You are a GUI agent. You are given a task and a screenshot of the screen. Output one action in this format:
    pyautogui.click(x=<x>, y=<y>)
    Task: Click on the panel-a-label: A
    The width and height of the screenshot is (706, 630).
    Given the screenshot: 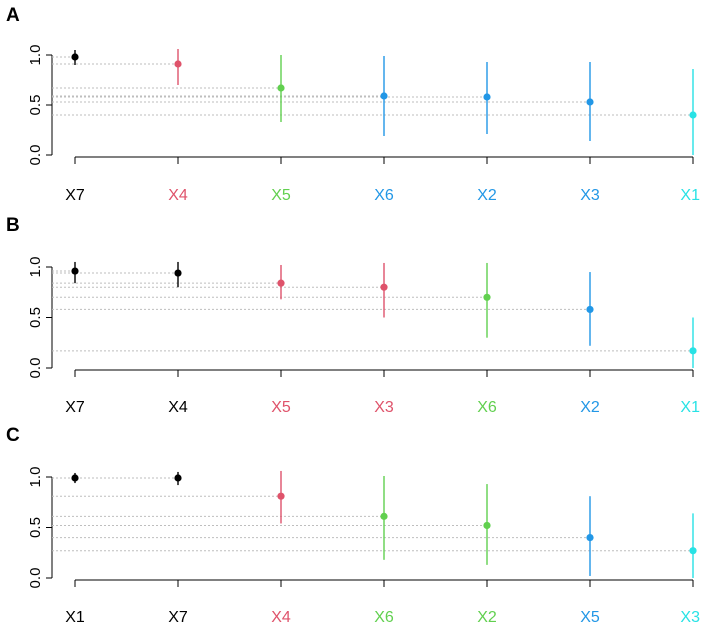 What is the action you would take?
    pyautogui.click(x=13, y=15)
    